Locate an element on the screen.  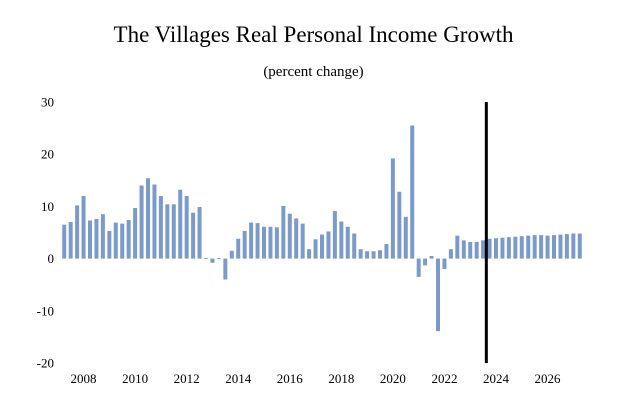
bar-2019Q4 is located at coordinates (386, 251).